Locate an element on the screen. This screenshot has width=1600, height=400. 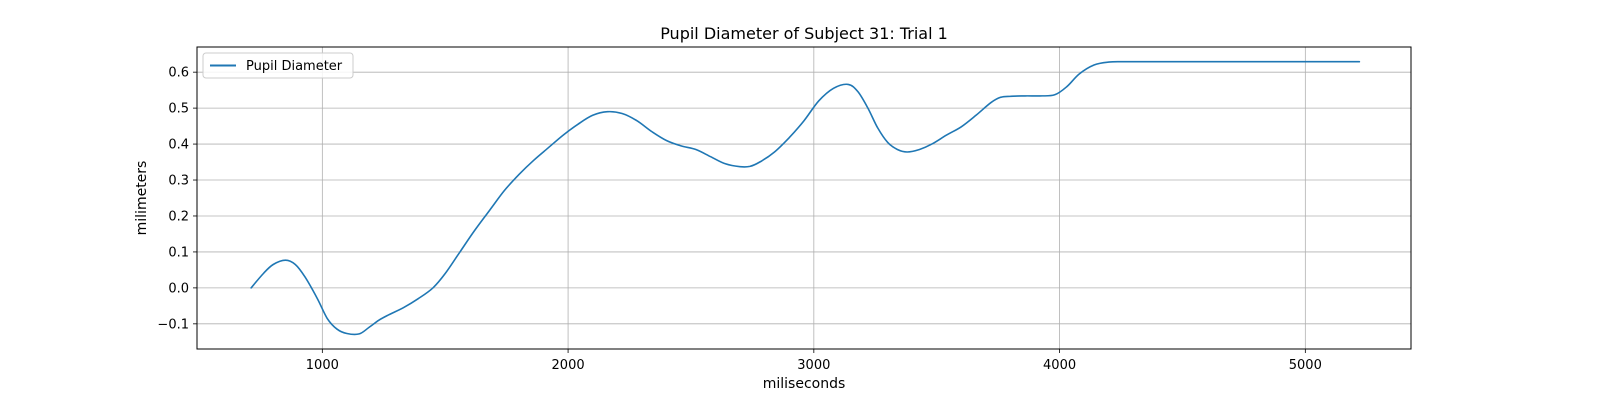
x-axis-label: miliseconds is located at coordinates (804, 384).